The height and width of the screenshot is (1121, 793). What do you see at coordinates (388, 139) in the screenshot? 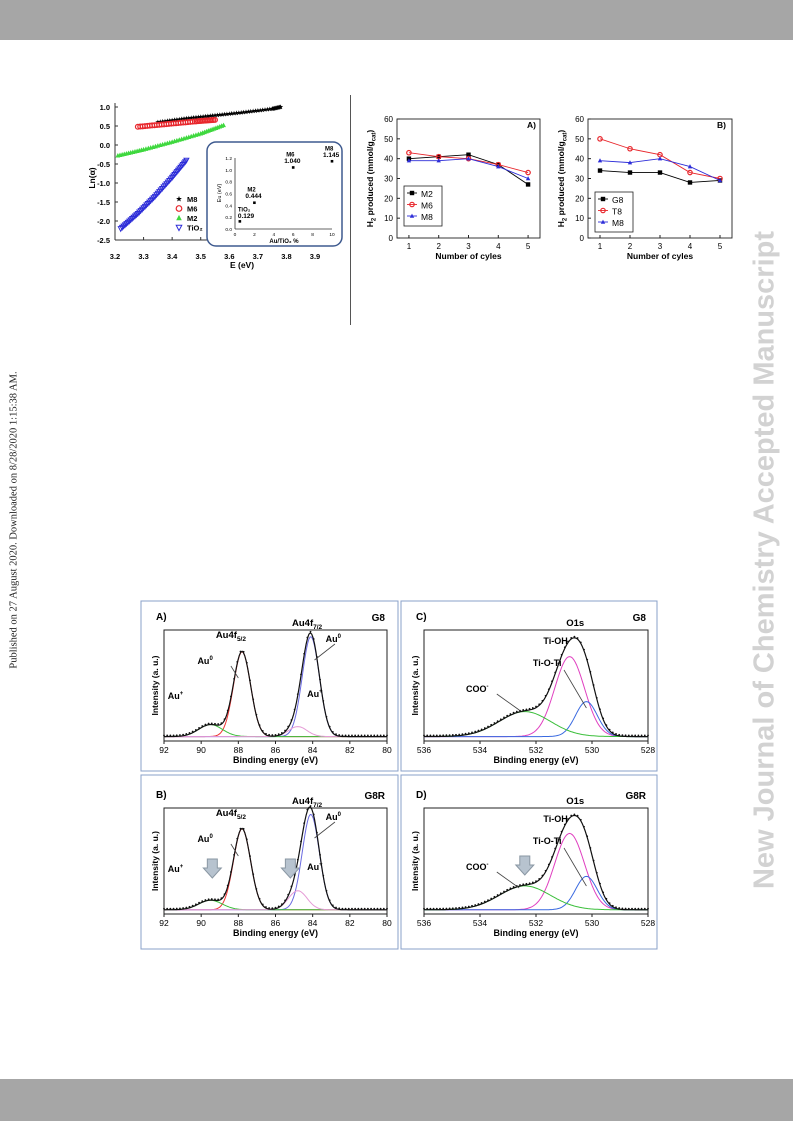
I see `y-tick-label: 50` at bounding box center [388, 139].